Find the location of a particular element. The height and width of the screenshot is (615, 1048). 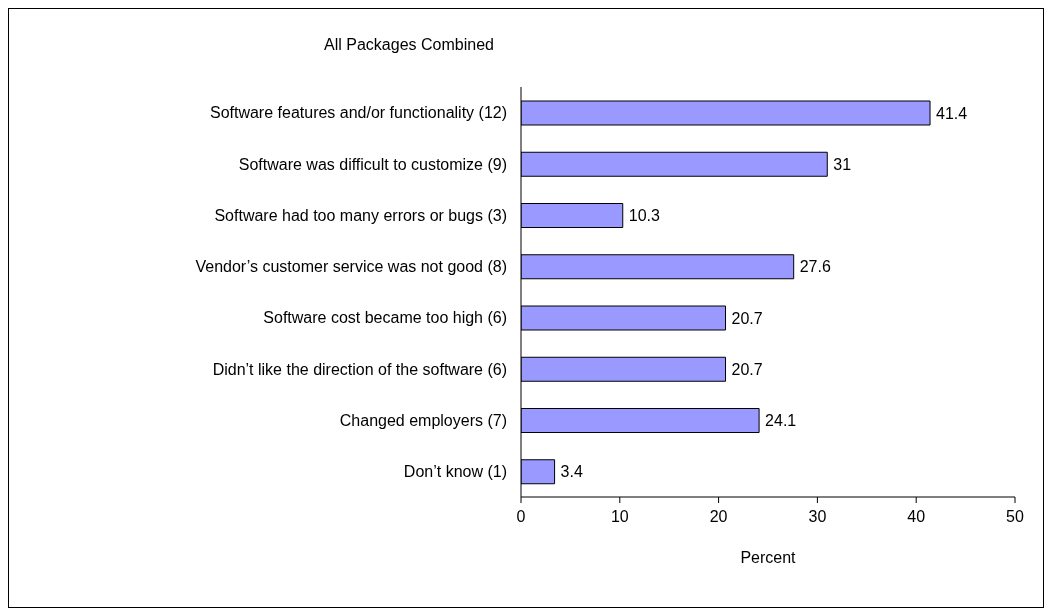

data-label: 10.3 is located at coordinates (644, 216).